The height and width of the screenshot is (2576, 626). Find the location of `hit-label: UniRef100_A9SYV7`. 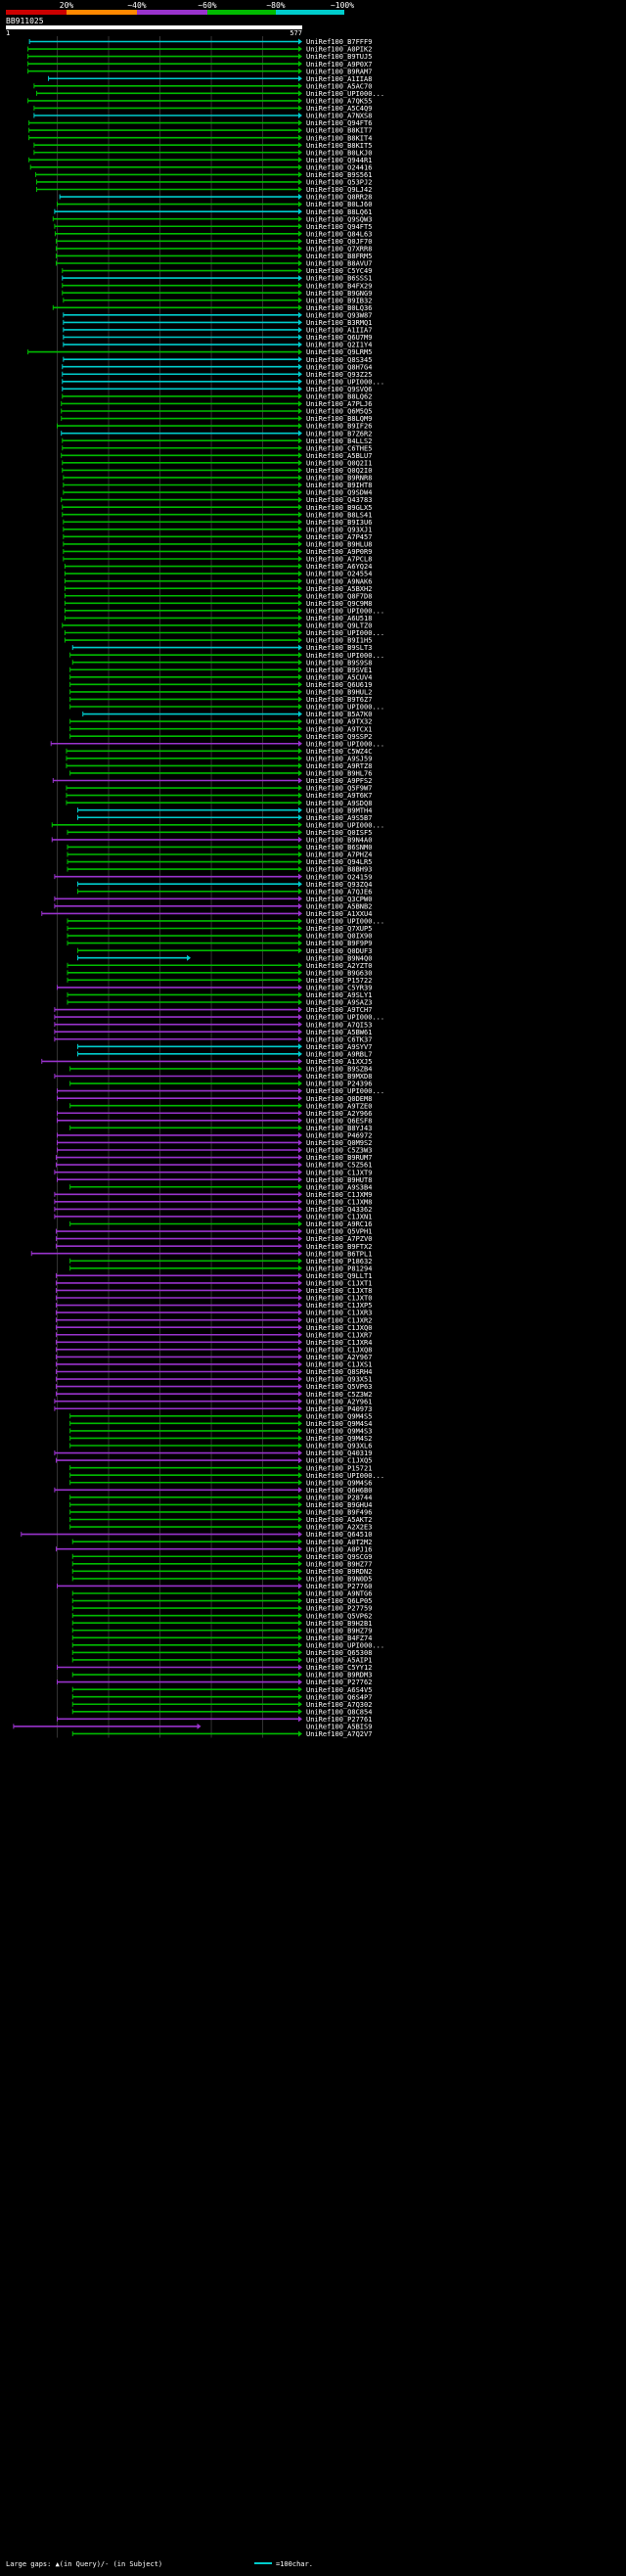

hit-label: UniRef100_A9SYV7 is located at coordinates (339, 1047).